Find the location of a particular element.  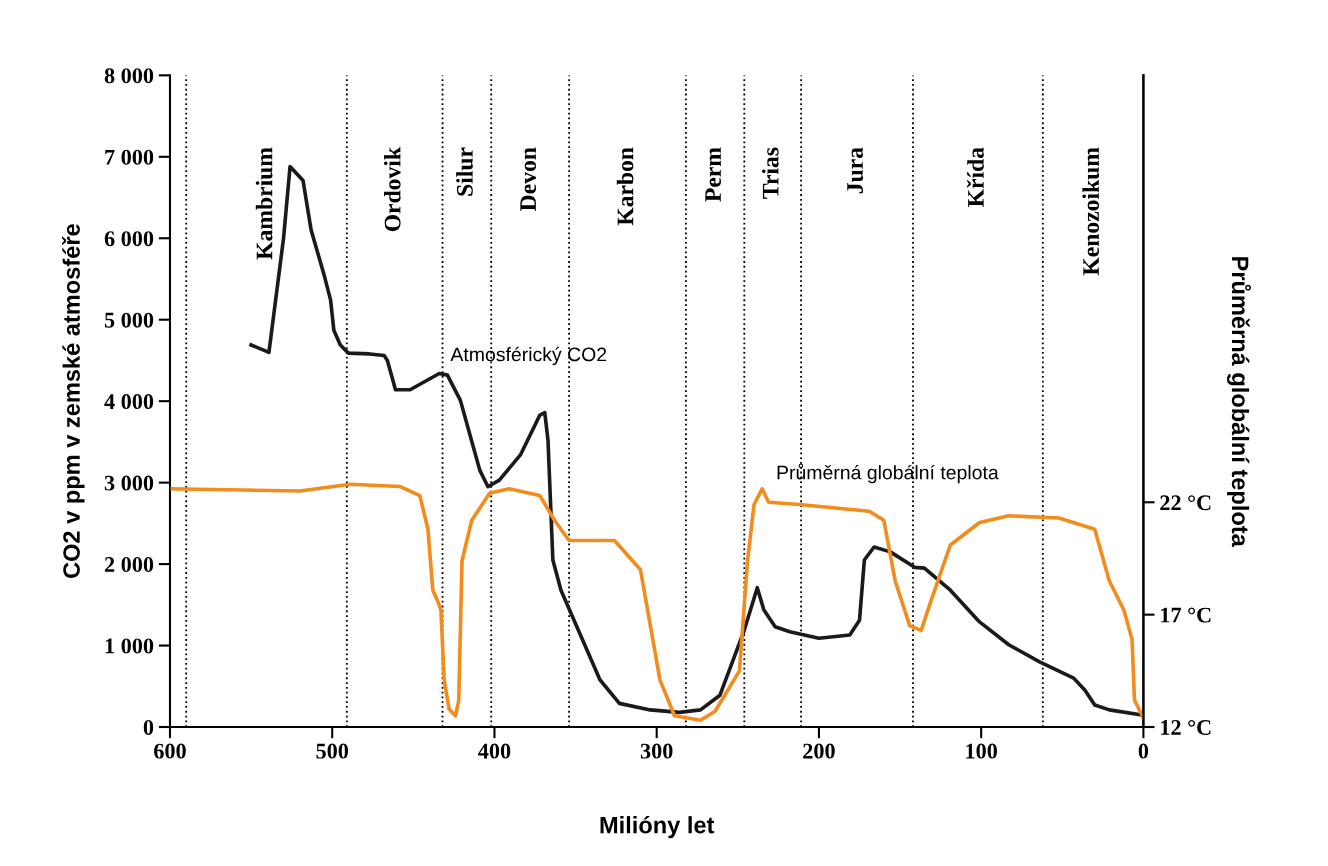

y-tick-label: 3 000 is located at coordinates (129, 483).